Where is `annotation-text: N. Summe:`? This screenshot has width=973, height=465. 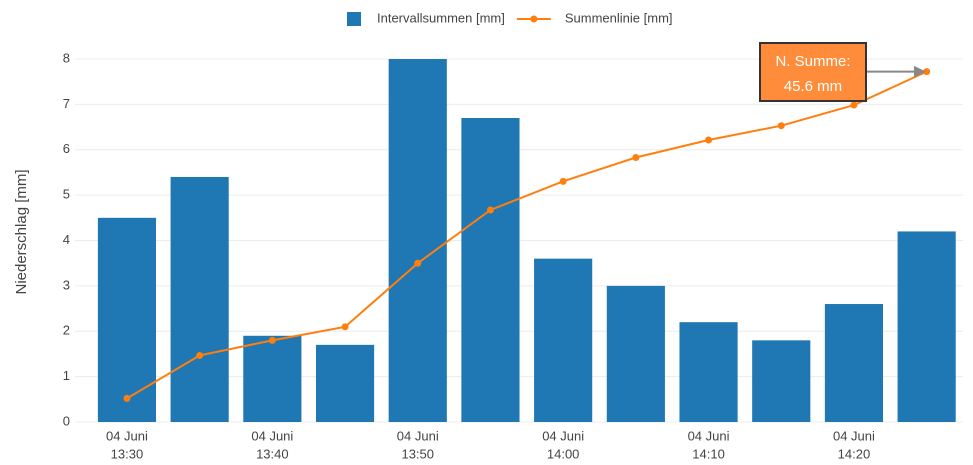
annotation-text: N. Summe: is located at coordinates (812, 61).